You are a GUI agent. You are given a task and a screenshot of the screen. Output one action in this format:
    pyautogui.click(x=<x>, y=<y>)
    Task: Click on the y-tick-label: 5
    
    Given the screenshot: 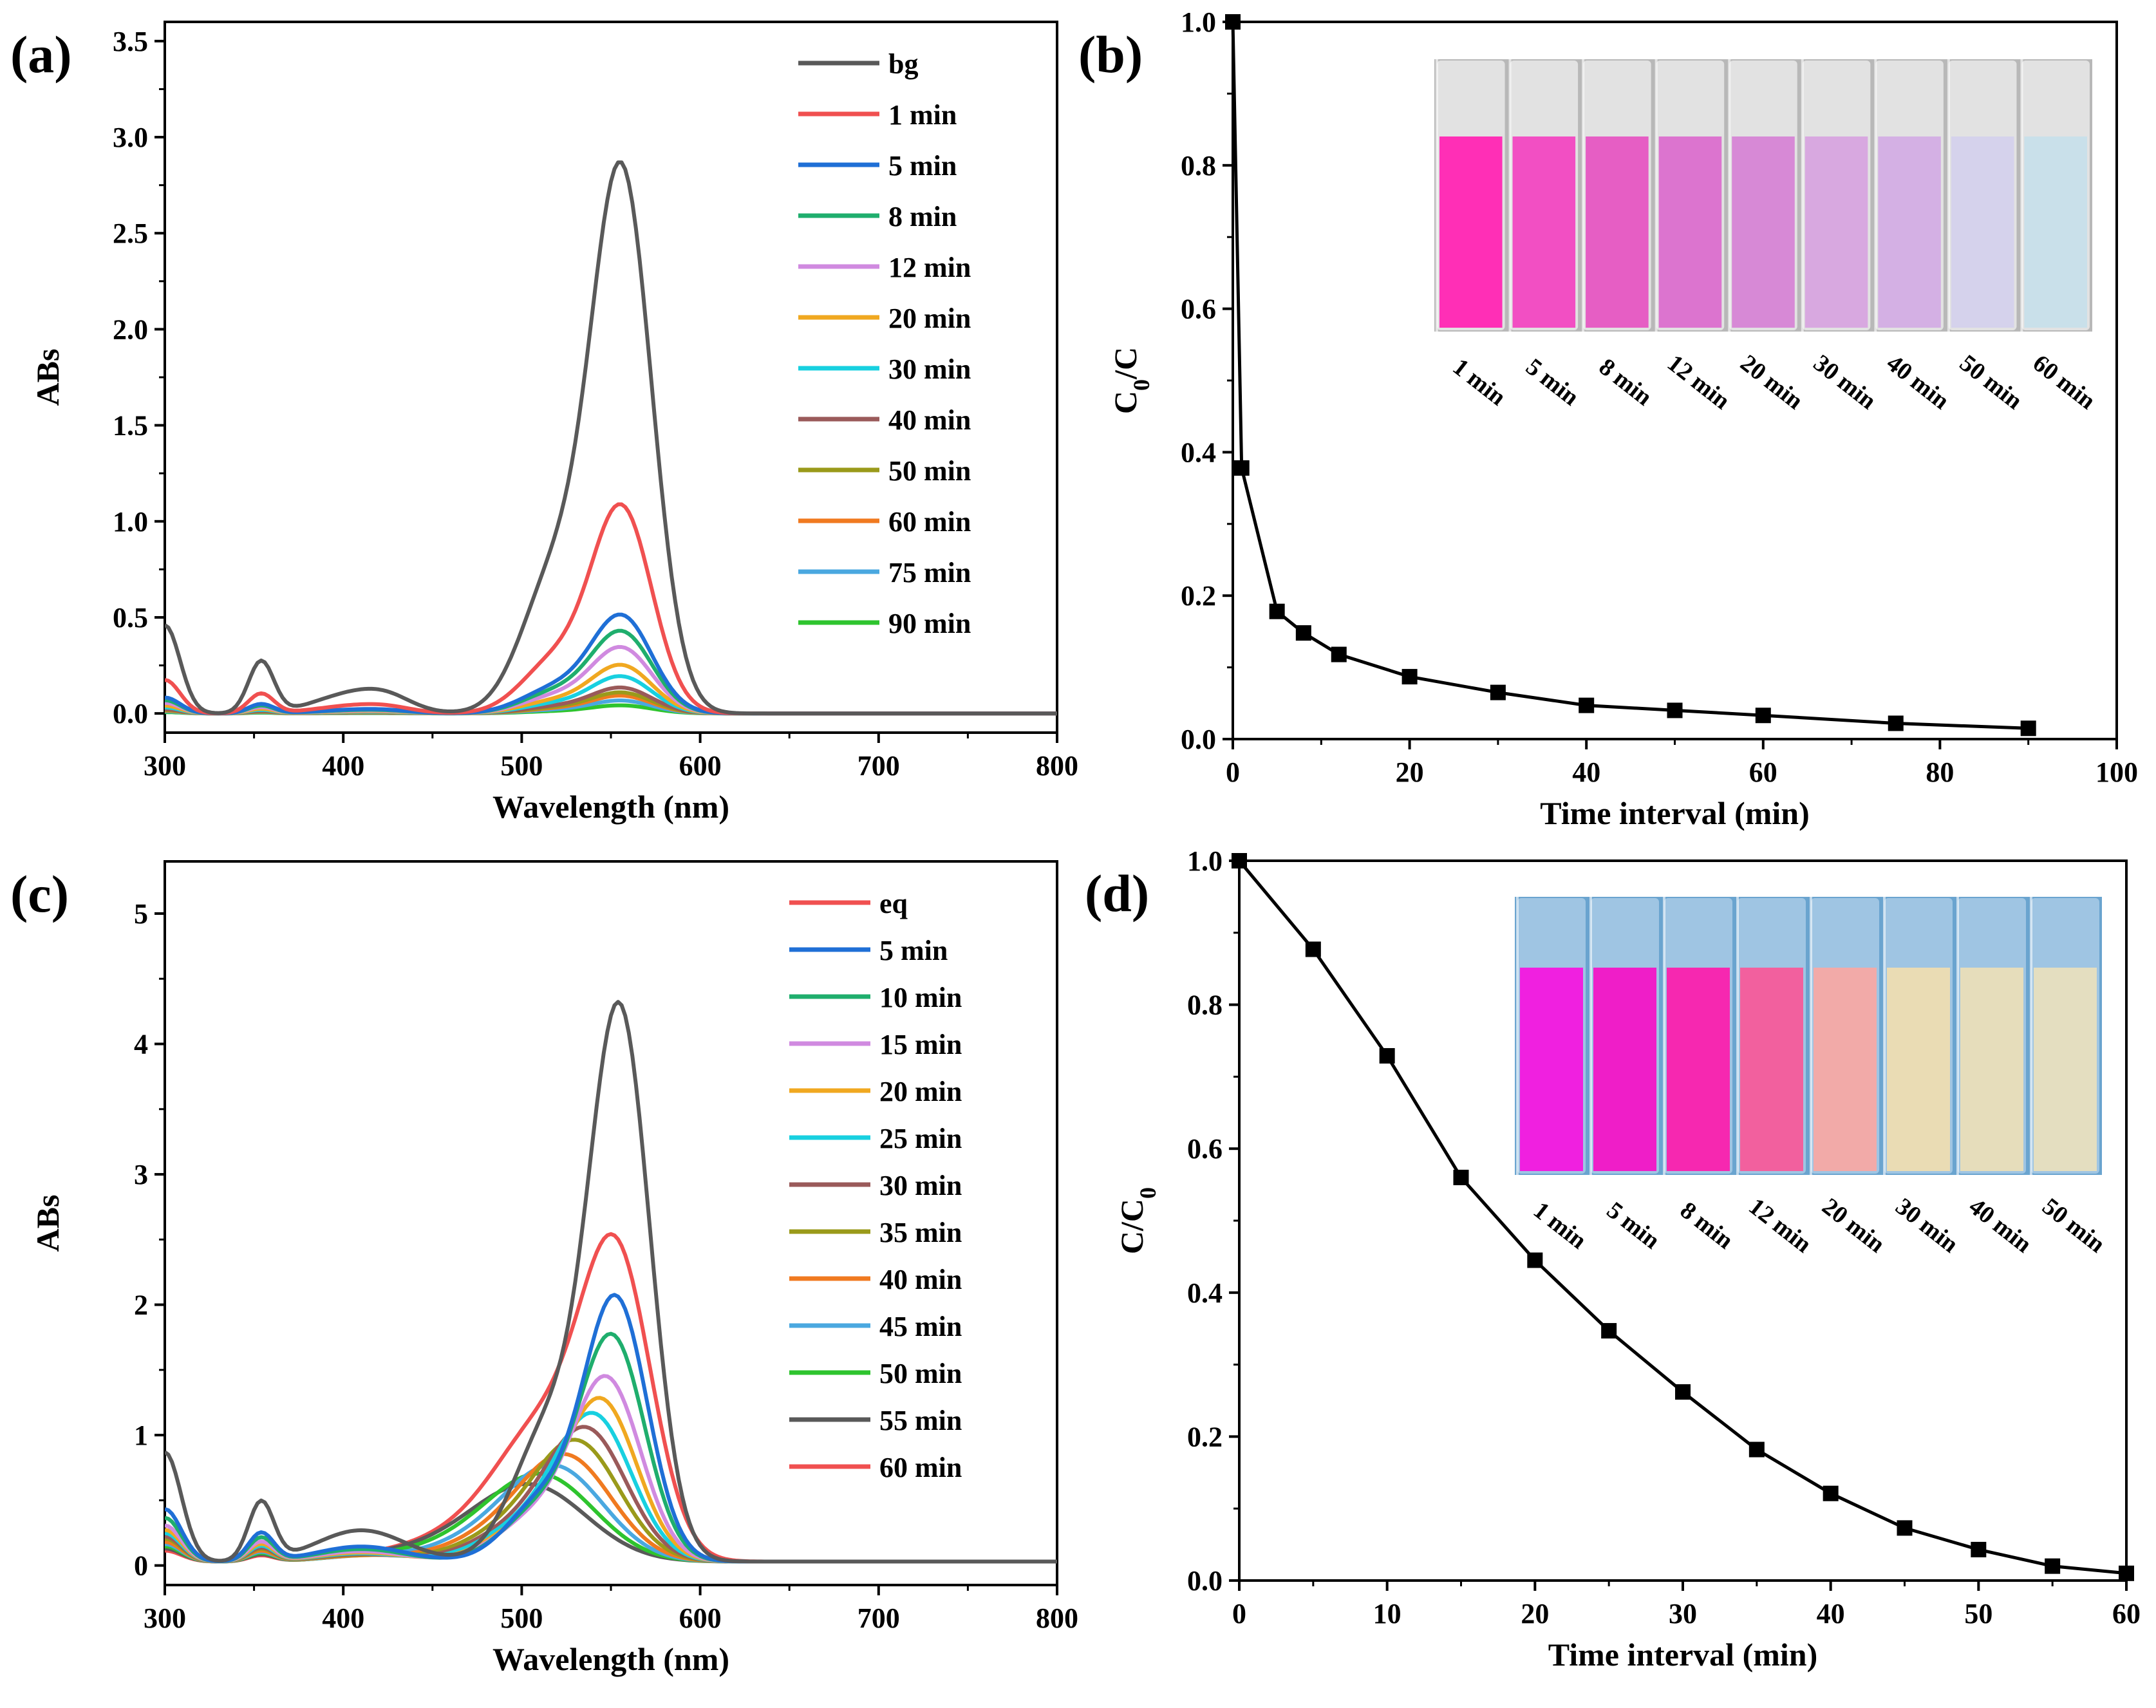 What is the action you would take?
    pyautogui.click(x=141, y=914)
    